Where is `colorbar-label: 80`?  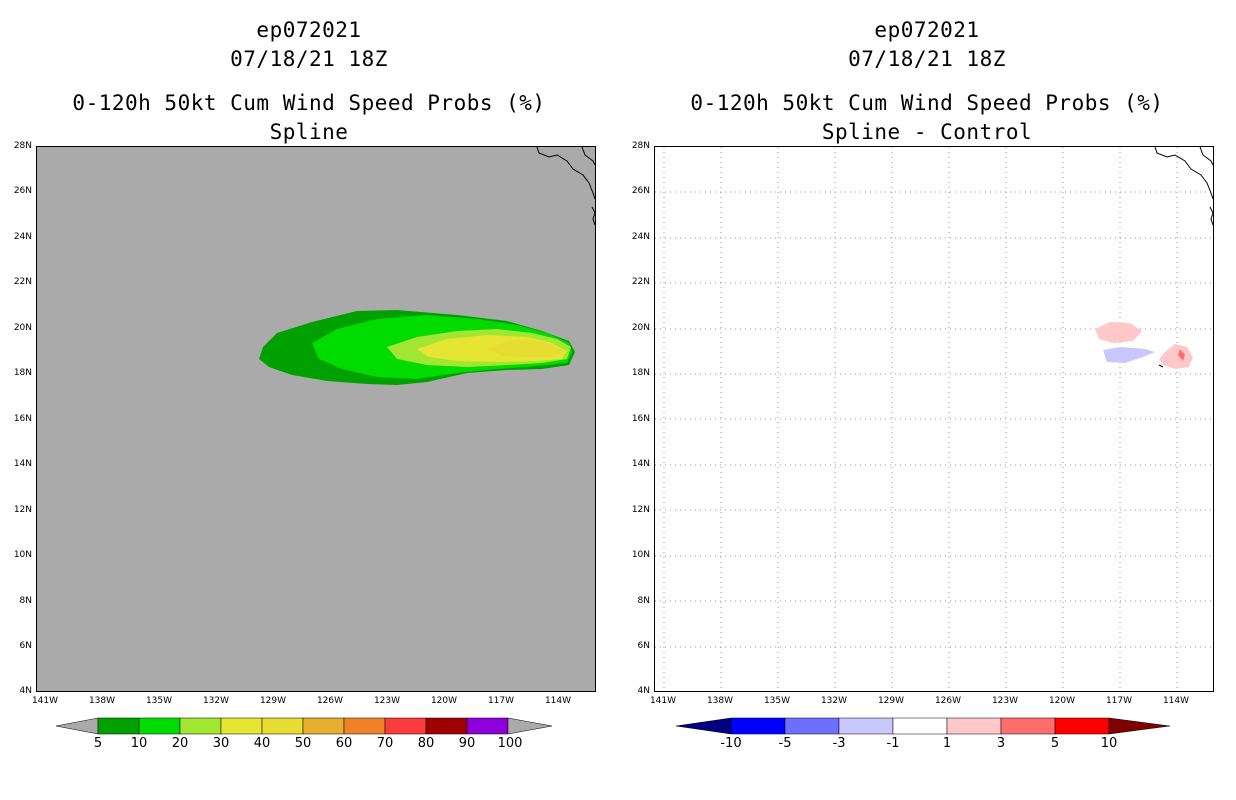
colorbar-label: 80 is located at coordinates (426, 743).